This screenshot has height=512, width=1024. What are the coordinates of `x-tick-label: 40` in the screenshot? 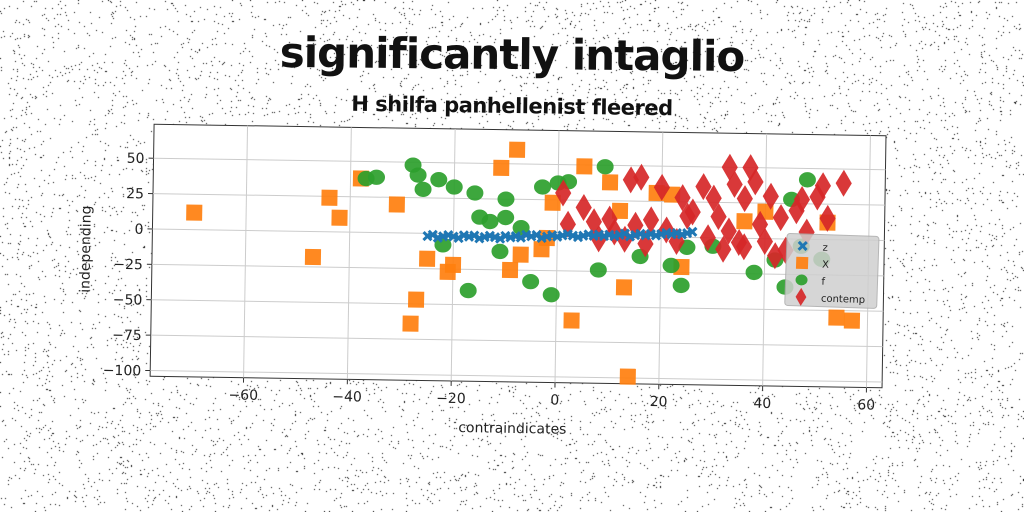 It's located at (762, 404).